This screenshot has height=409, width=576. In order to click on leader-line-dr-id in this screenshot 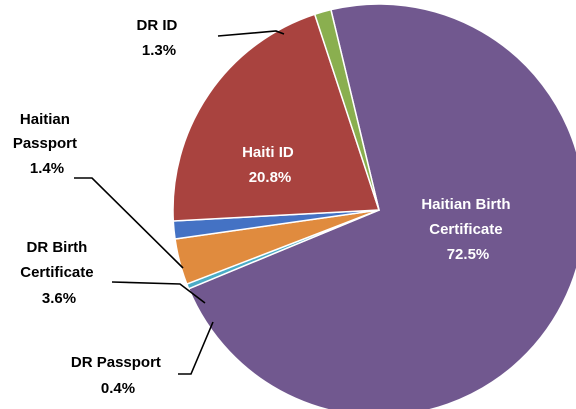, I will do `click(251, 33)`.